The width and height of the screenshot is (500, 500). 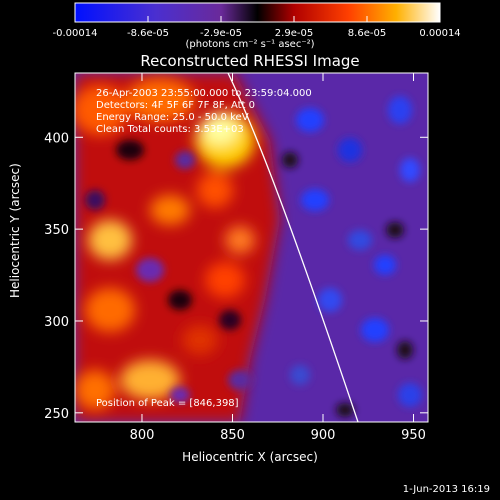 What do you see at coordinates (75, 33) in the screenshot?
I see `colorbar-tick-label: -0.00014` at bounding box center [75, 33].